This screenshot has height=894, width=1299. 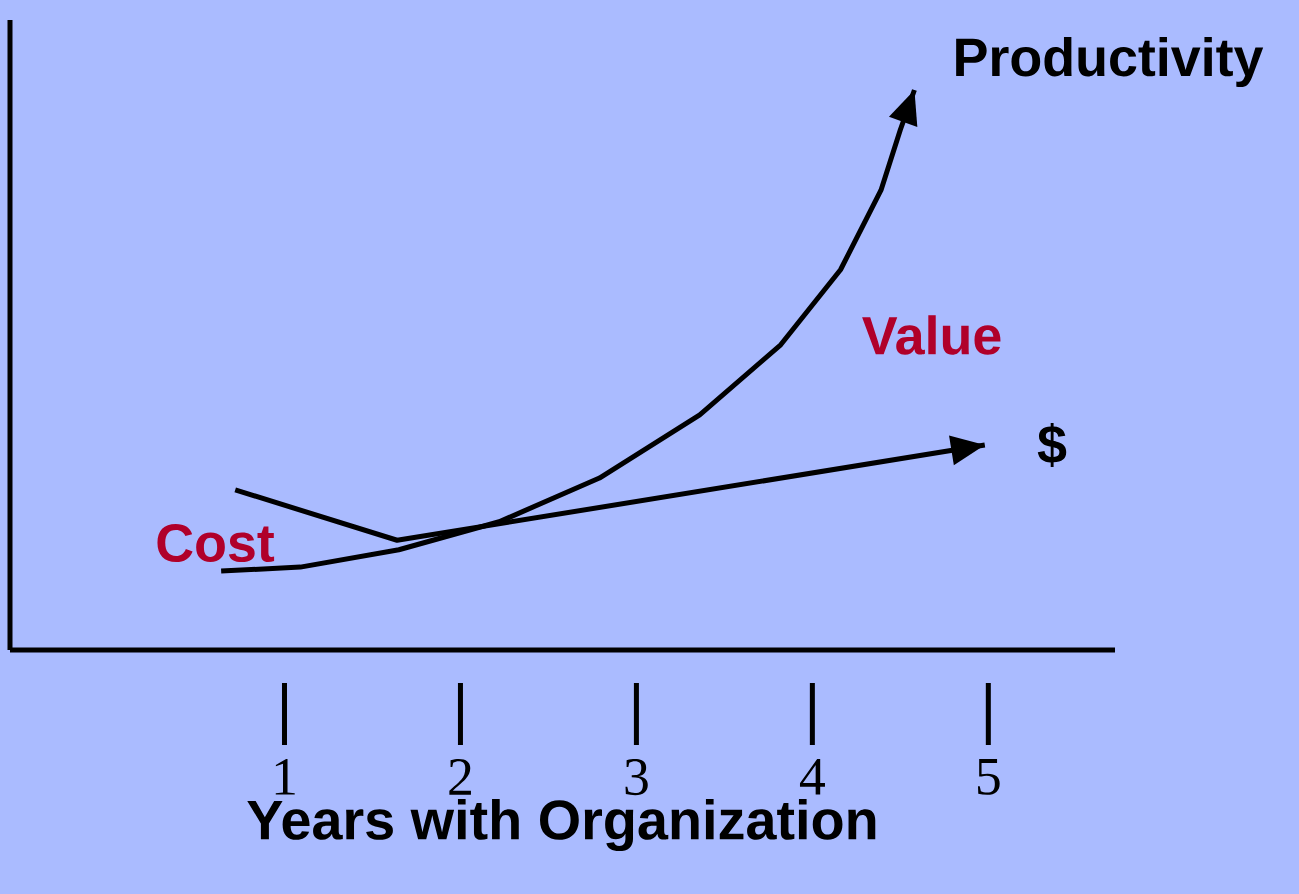 What do you see at coordinates (1110, 62) in the screenshot?
I see `text: Productivity` at bounding box center [1110, 62].